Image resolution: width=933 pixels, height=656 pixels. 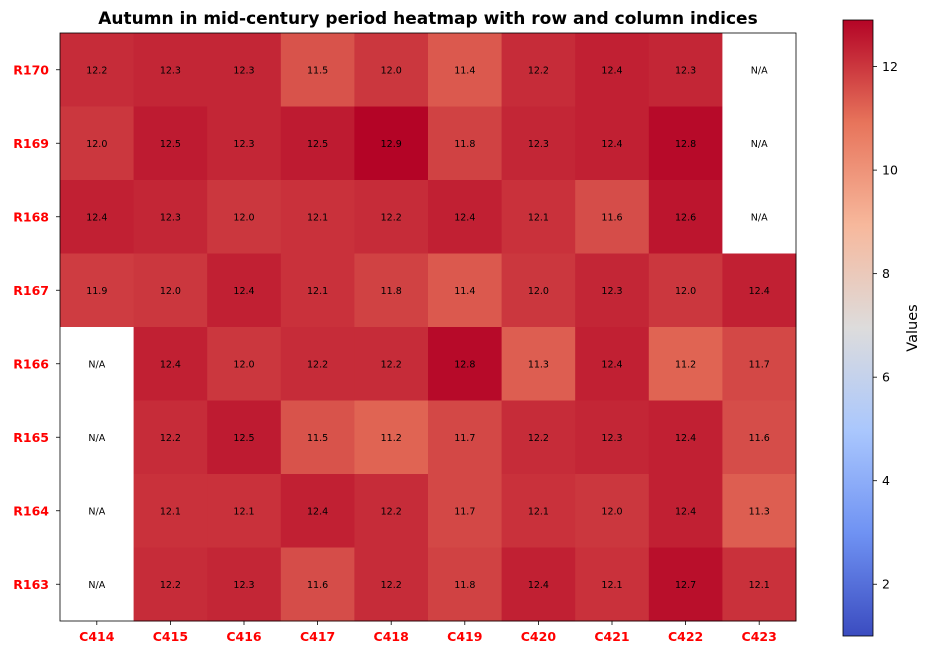 What do you see at coordinates (31, 437) in the screenshot?
I see `row-label: R165` at bounding box center [31, 437].